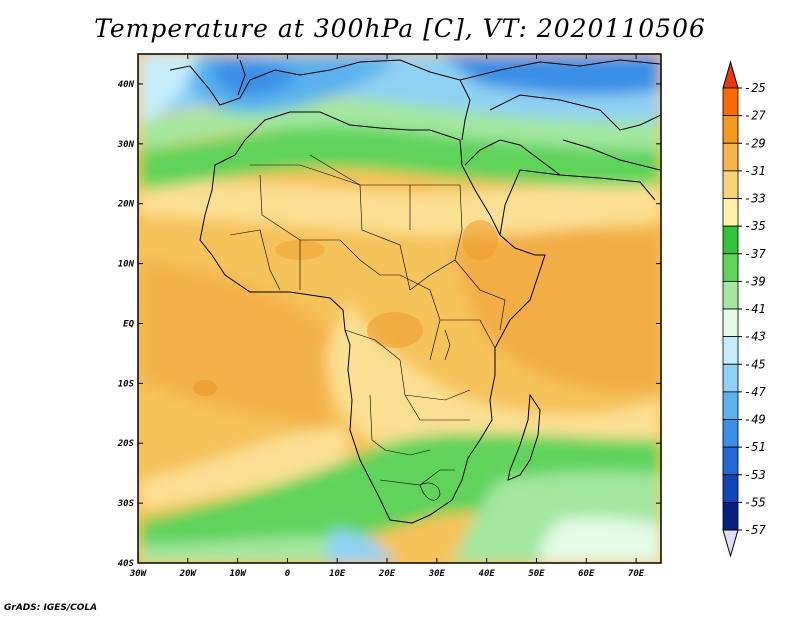 Image resolution: width=800 pixels, height=618 pixels. Describe the element at coordinates (755, 420) in the screenshot. I see `colorbar-label: -49` at that location.